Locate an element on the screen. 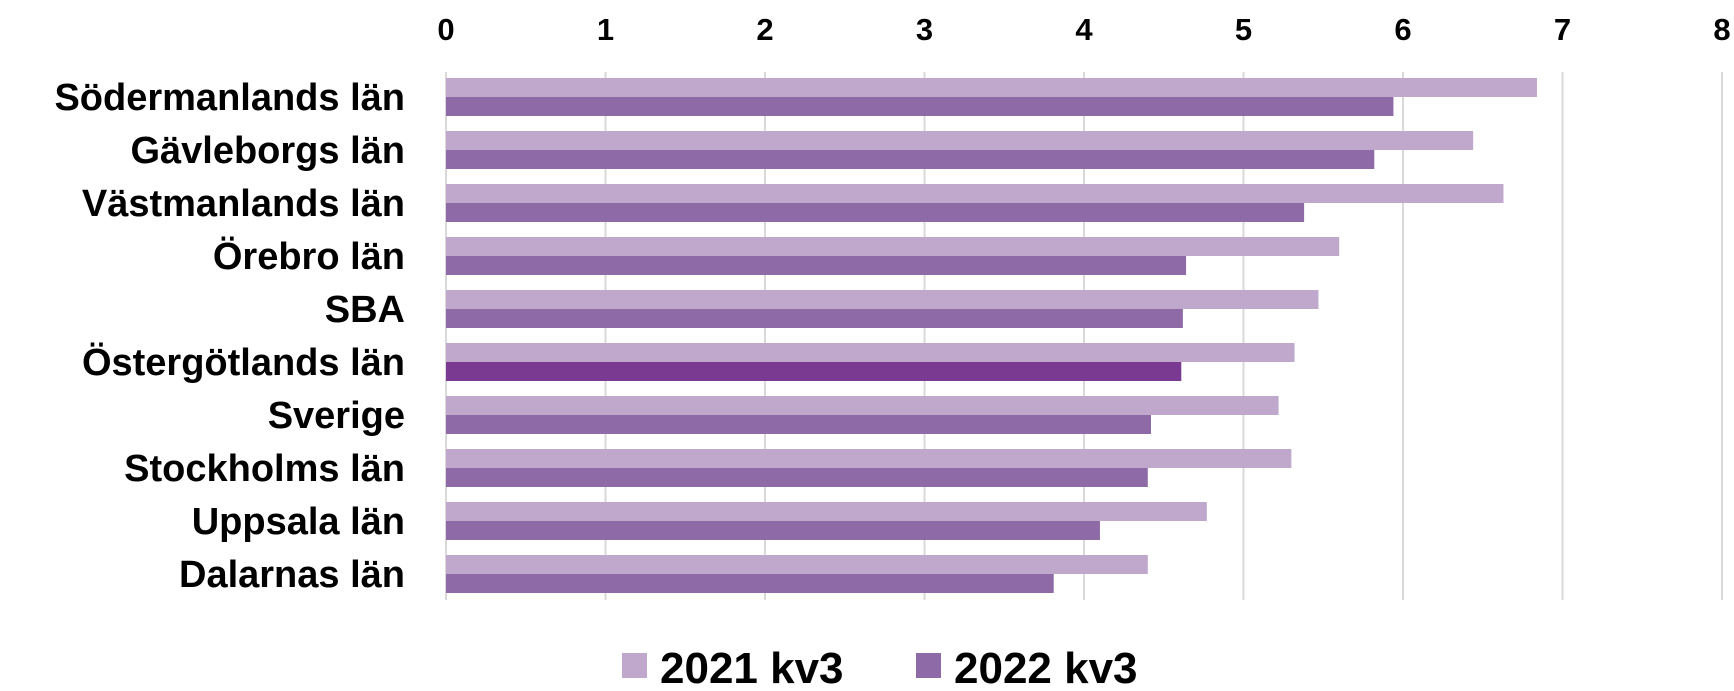 This screenshot has width=1734, height=691. x-tick-label: 3 is located at coordinates (924, 29).